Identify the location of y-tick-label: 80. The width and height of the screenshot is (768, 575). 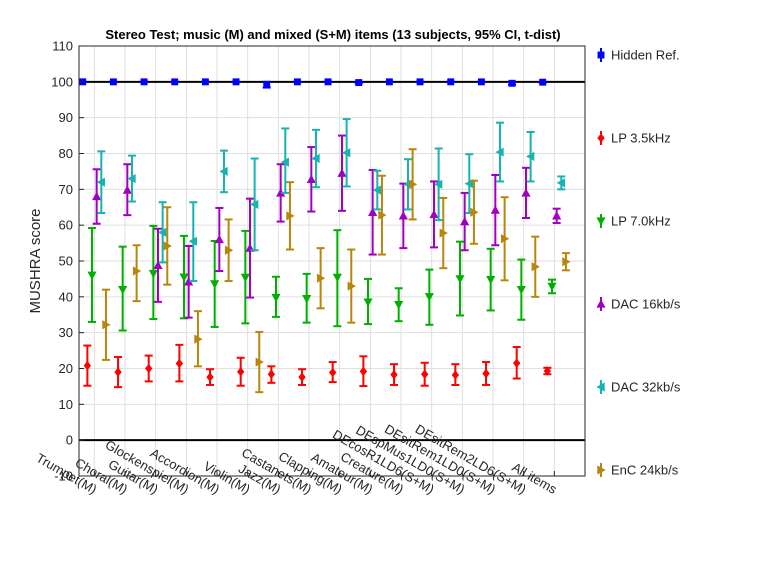
(66, 153).